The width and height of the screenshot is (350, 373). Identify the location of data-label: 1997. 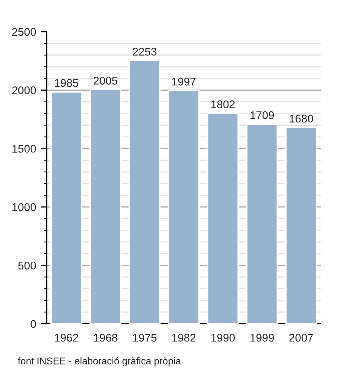
(184, 82).